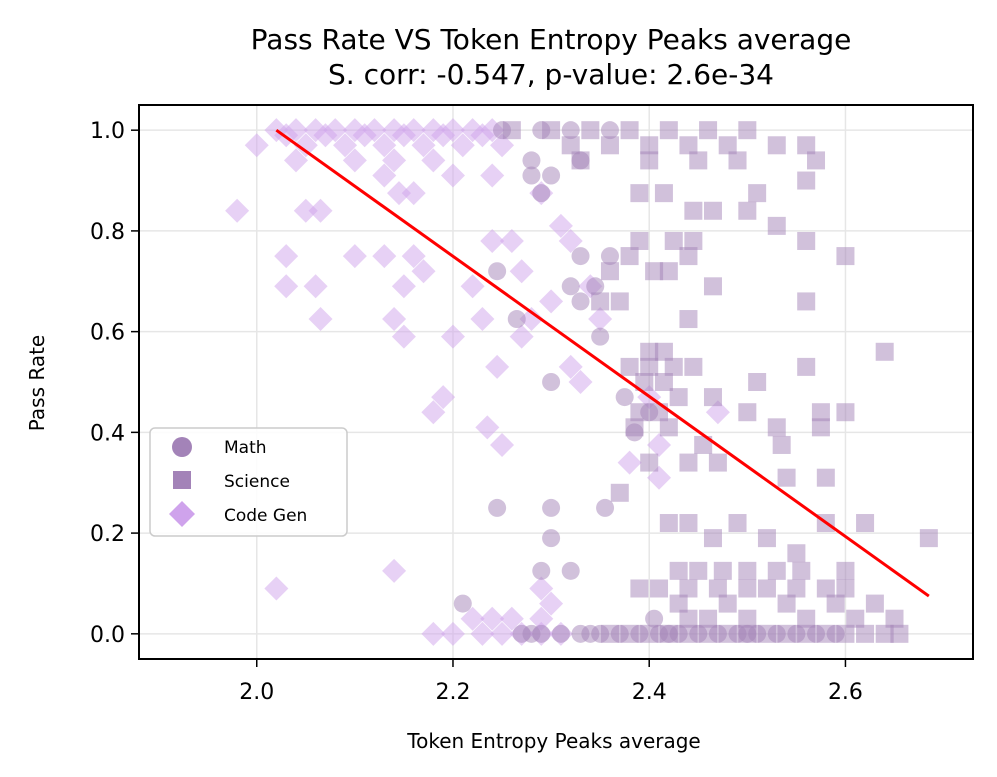  Describe the element at coordinates (182, 514) in the screenshot. I see `legend-marker-code-gen` at that location.